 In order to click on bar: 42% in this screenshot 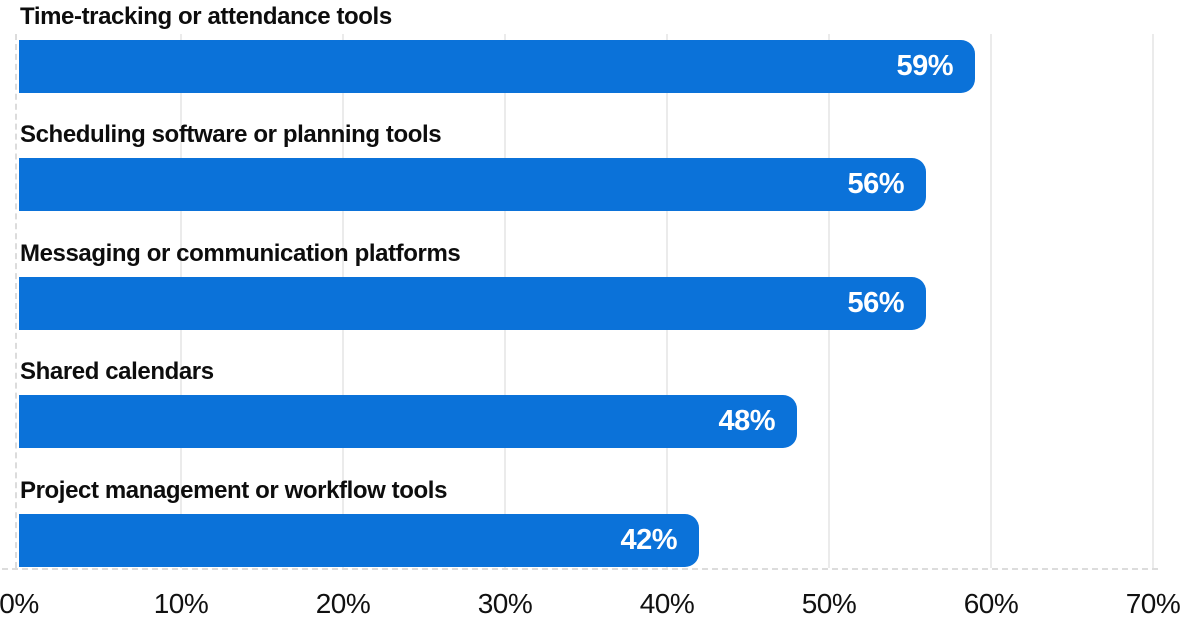, I will do `click(359, 540)`.